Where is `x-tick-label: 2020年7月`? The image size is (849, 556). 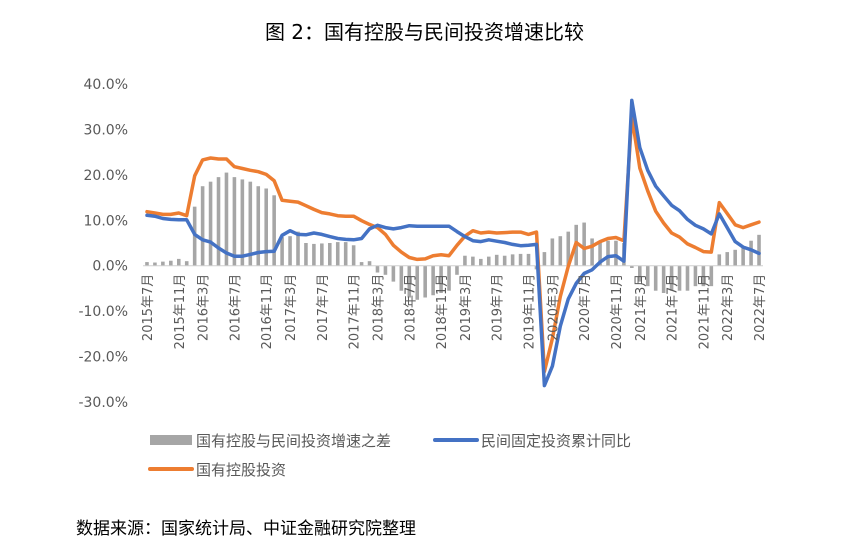
x-tick-label: 2020年7月 is located at coordinates (585, 307).